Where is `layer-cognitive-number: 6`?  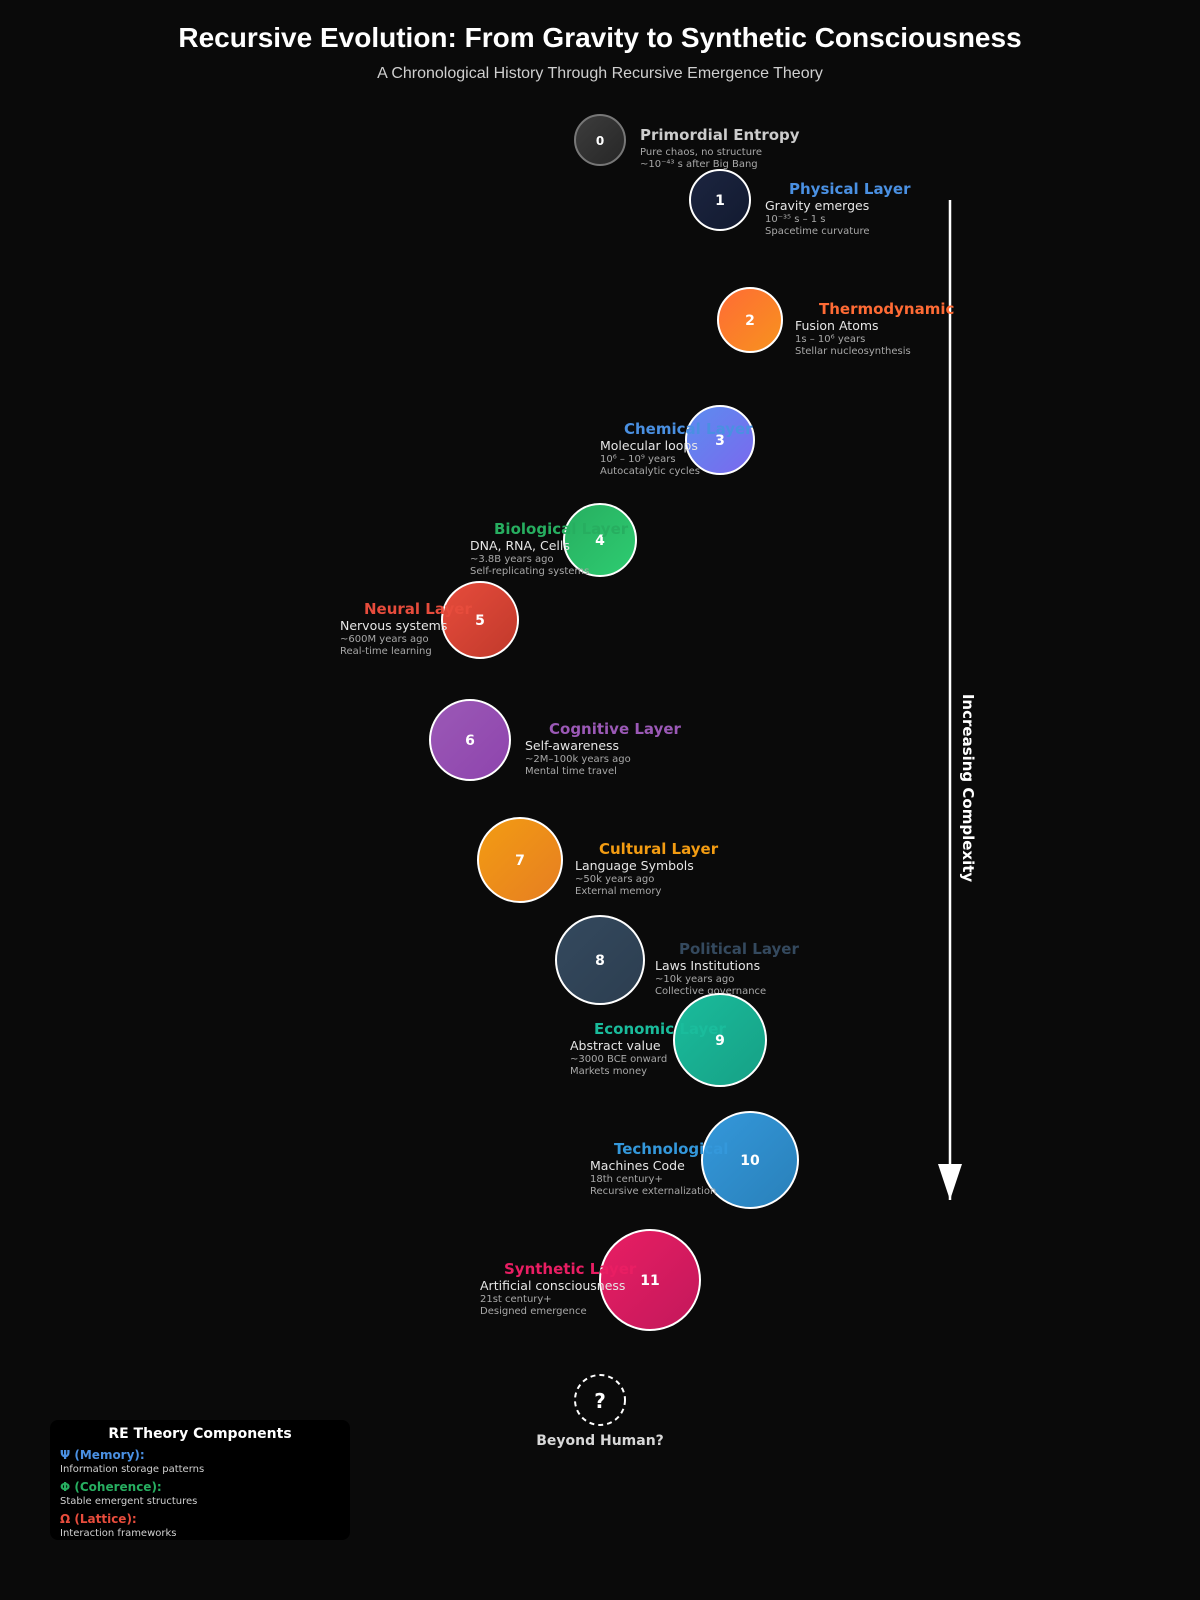
layer-cognitive-number: 6 is located at coordinates (470, 741).